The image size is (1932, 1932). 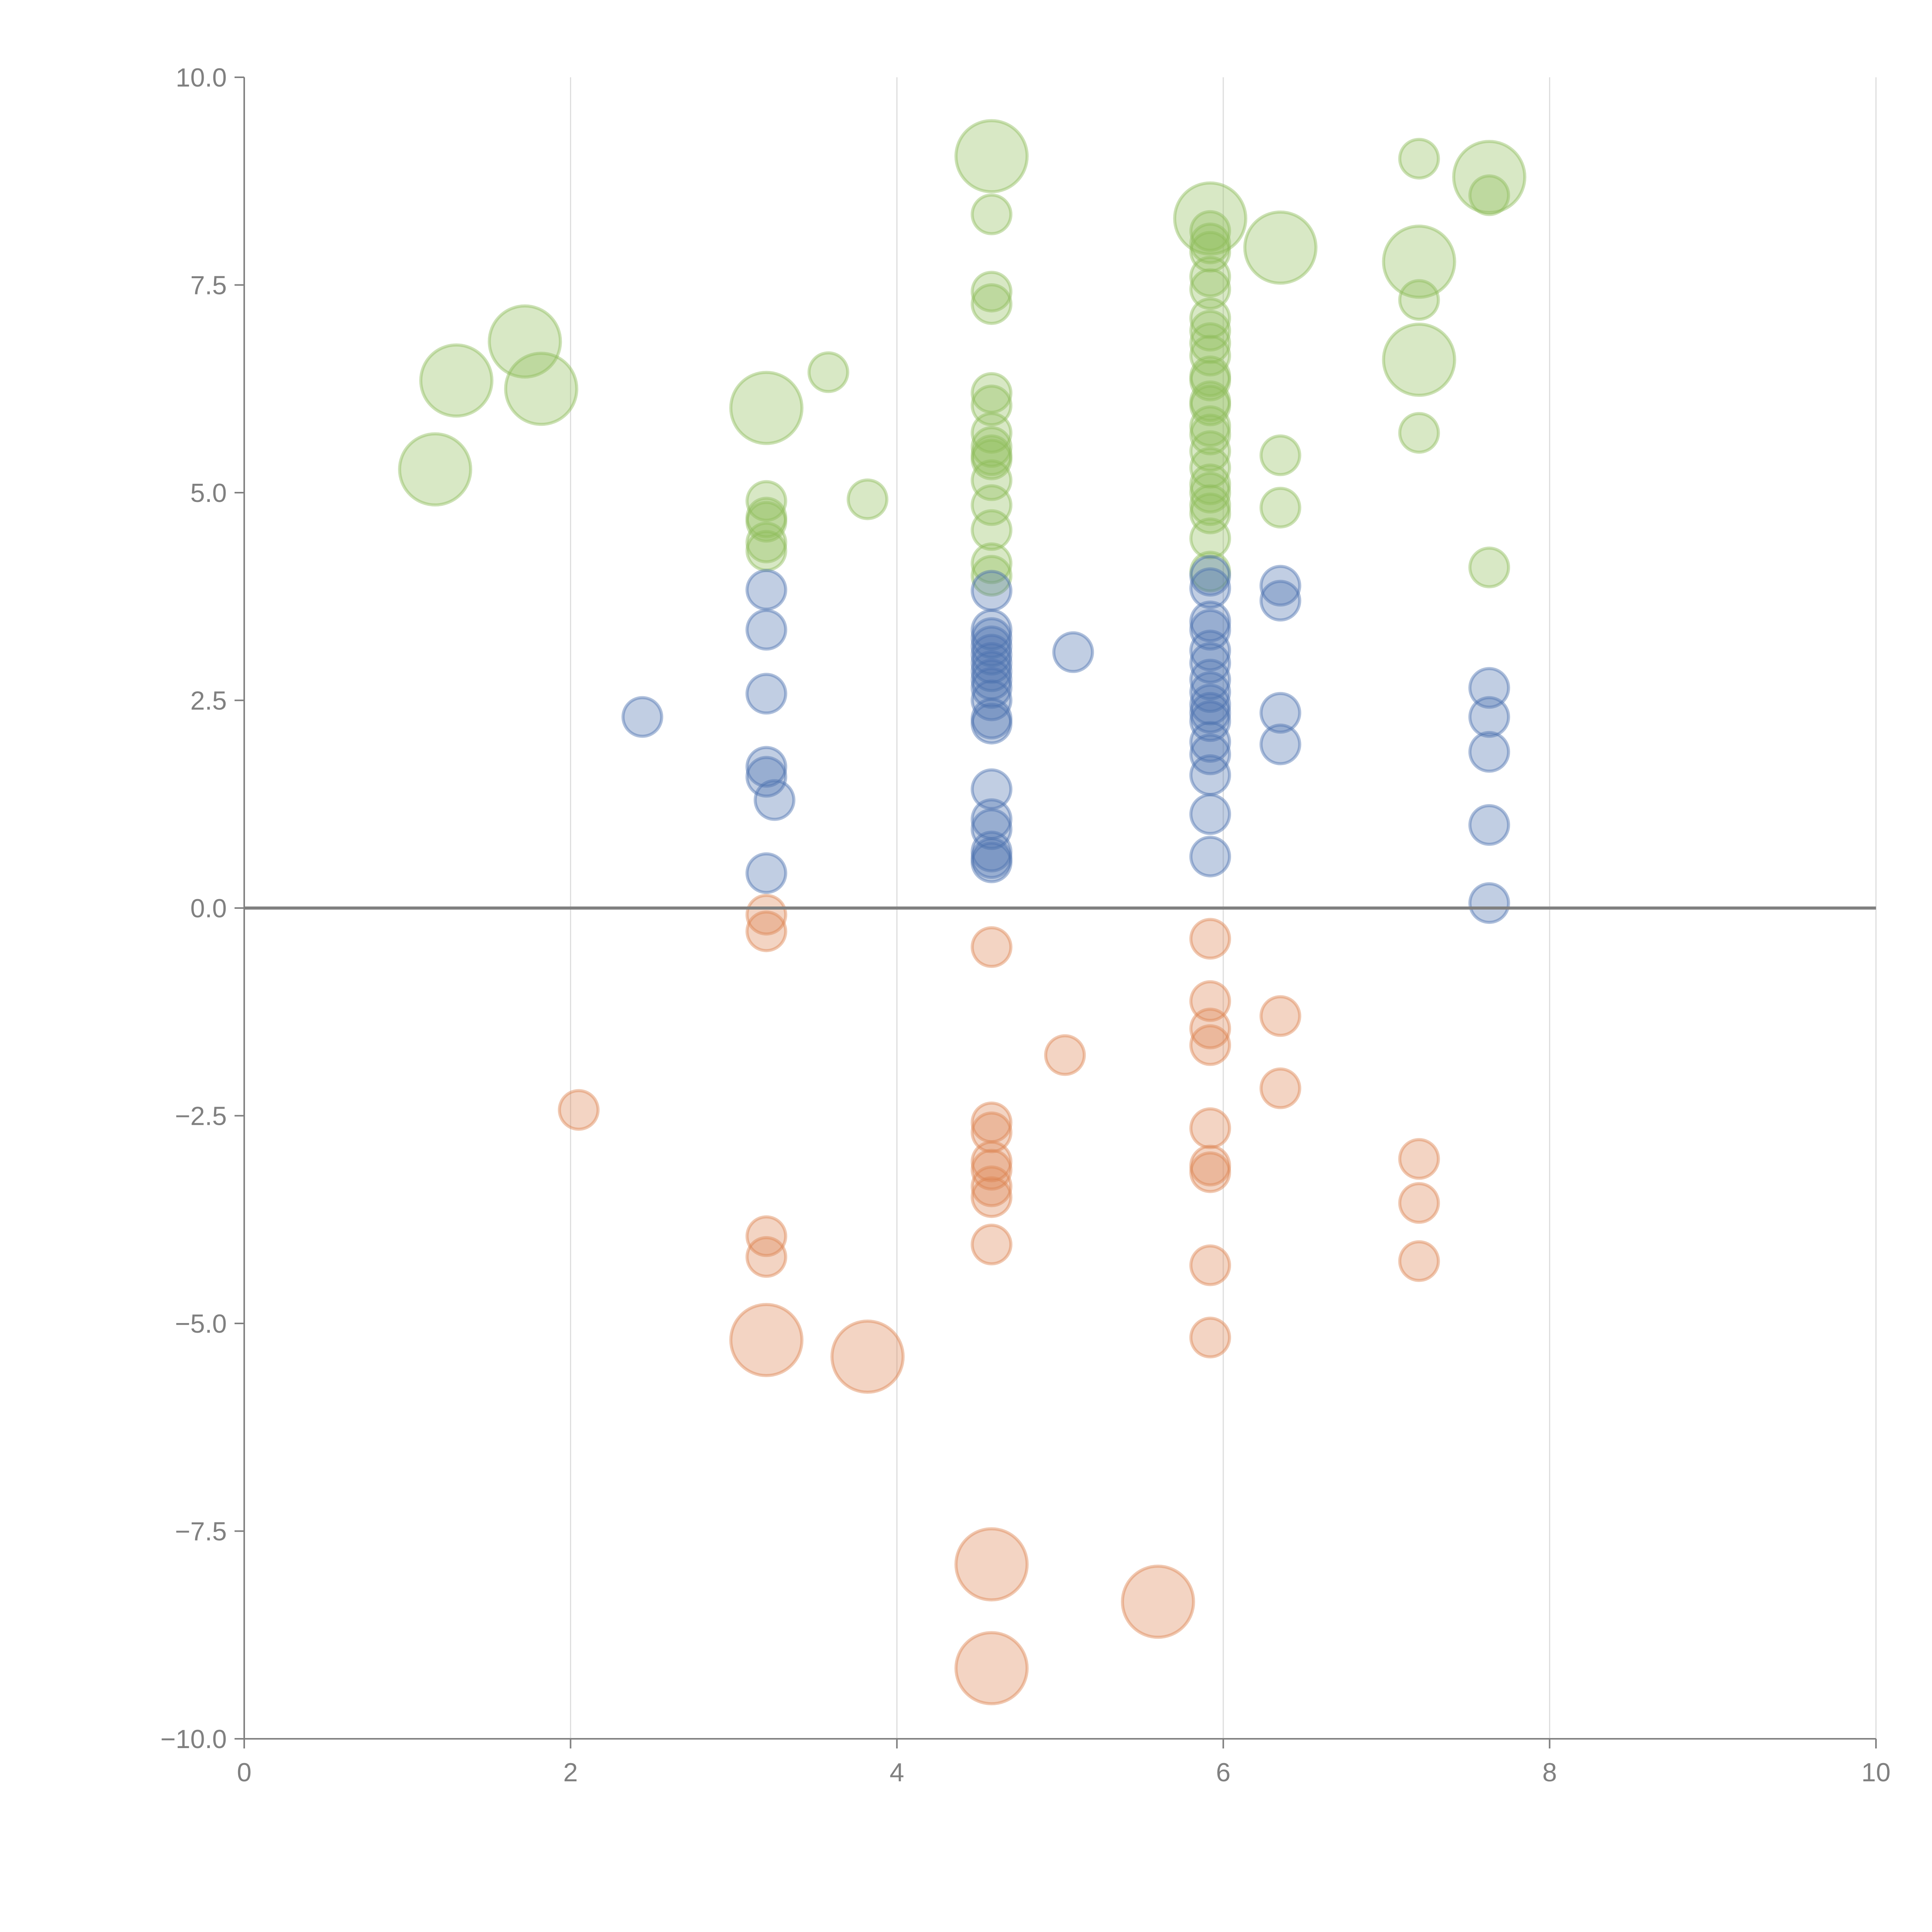 I want to click on series-blue, so click(x=1065, y=740).